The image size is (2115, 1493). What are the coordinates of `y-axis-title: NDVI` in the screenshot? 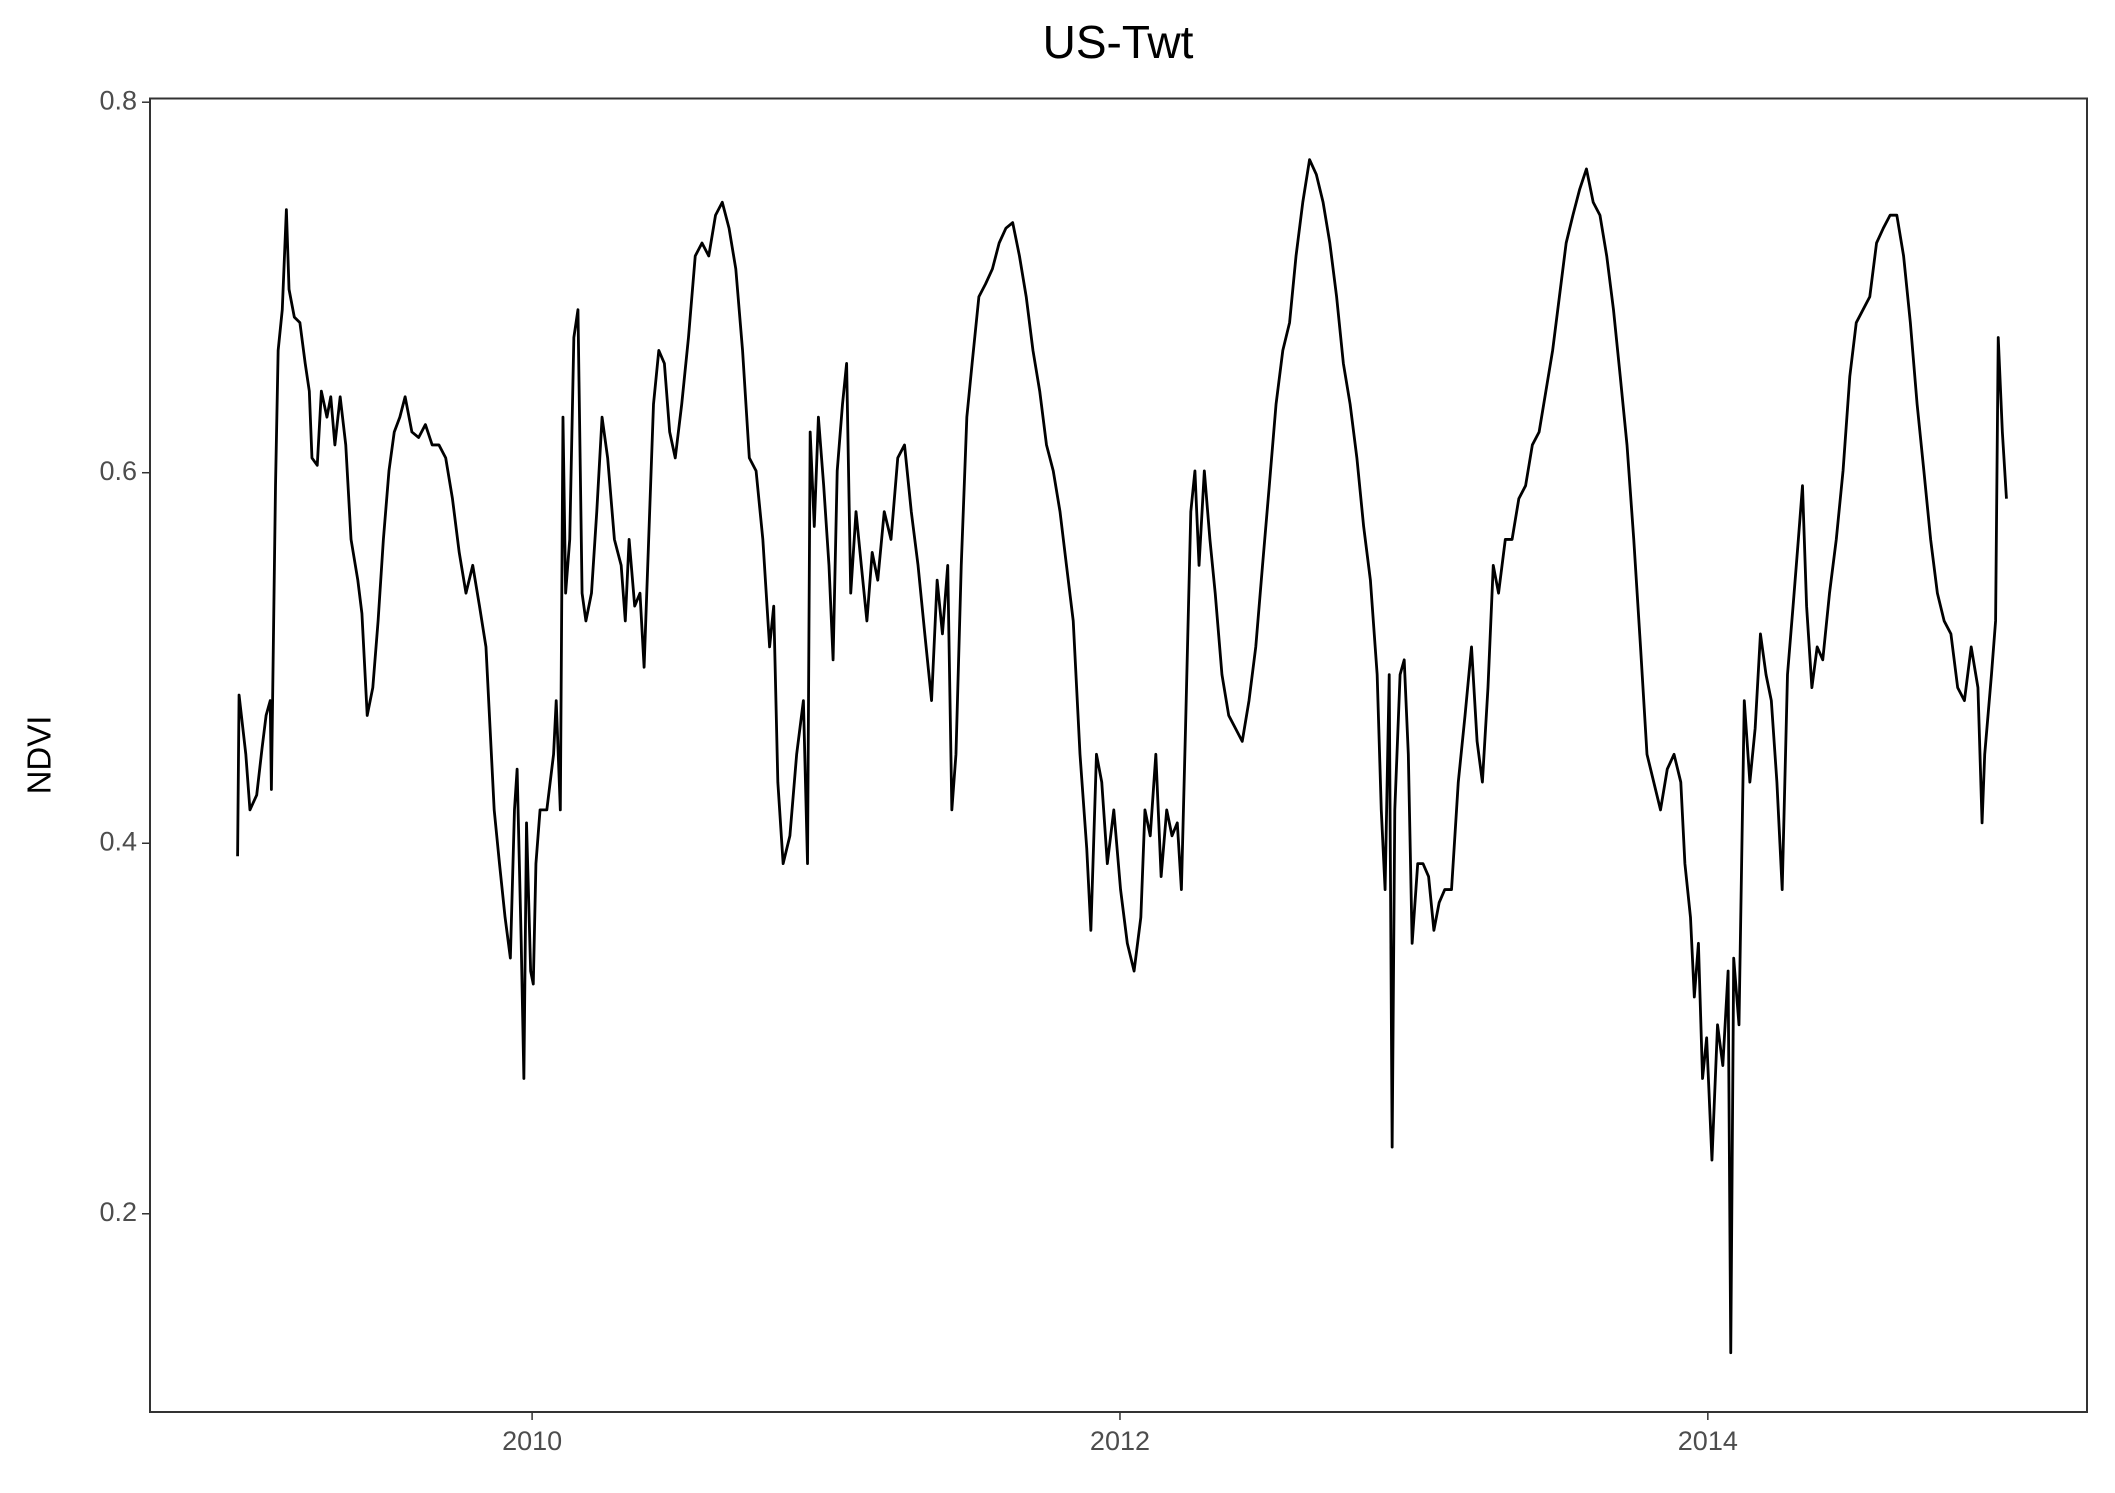 It's located at (39, 755).